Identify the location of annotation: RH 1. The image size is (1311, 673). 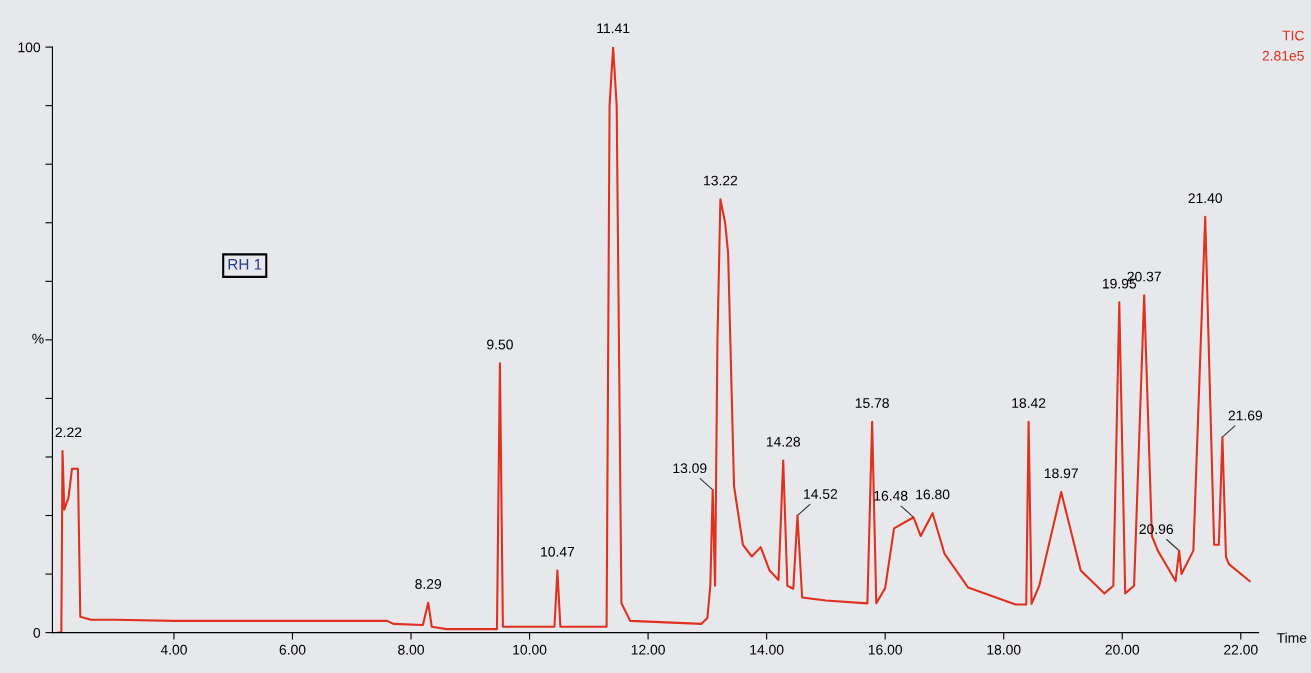
(245, 264).